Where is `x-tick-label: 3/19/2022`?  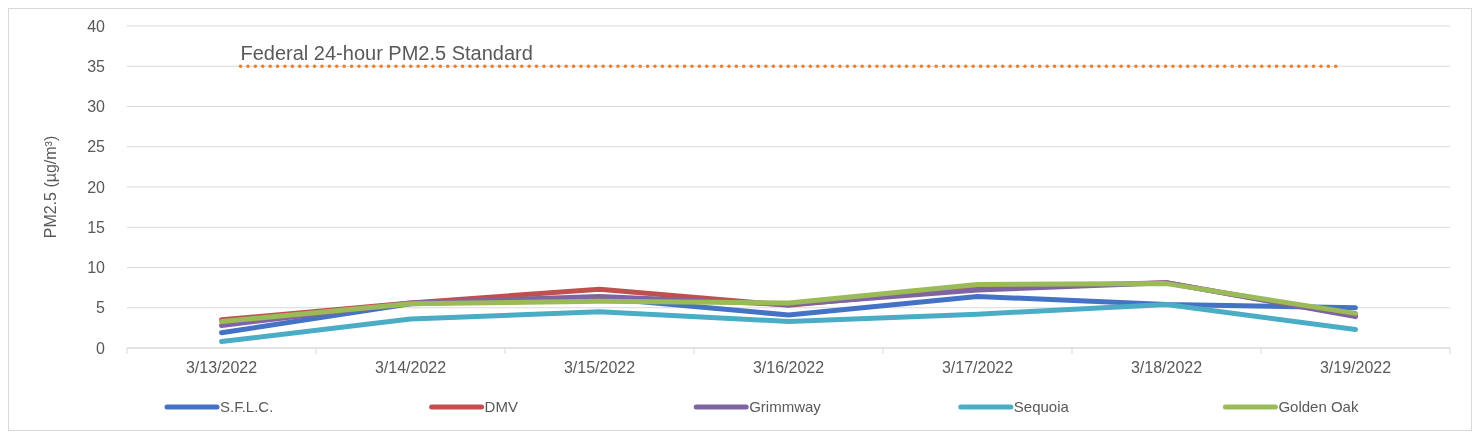 x-tick-label: 3/19/2022 is located at coordinates (1355, 367).